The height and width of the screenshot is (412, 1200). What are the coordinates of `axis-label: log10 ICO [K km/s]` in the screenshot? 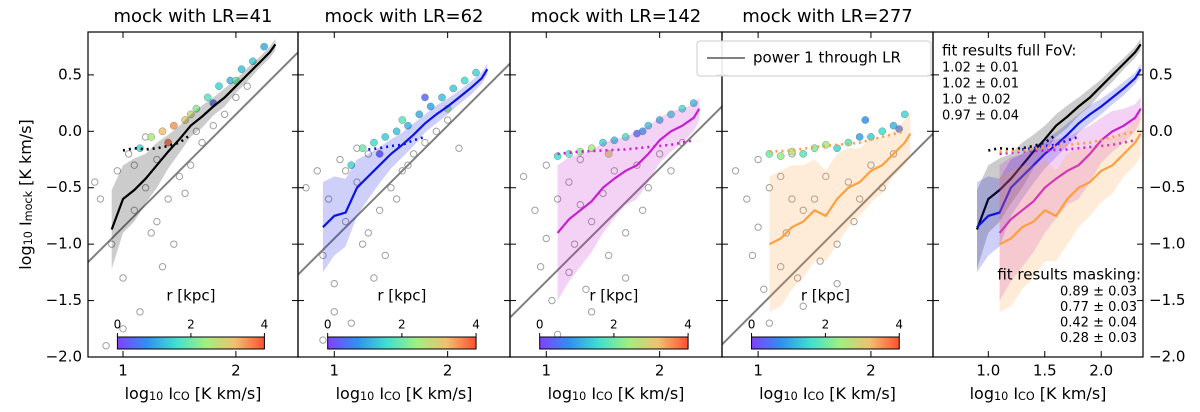 It's located at (616, 393).